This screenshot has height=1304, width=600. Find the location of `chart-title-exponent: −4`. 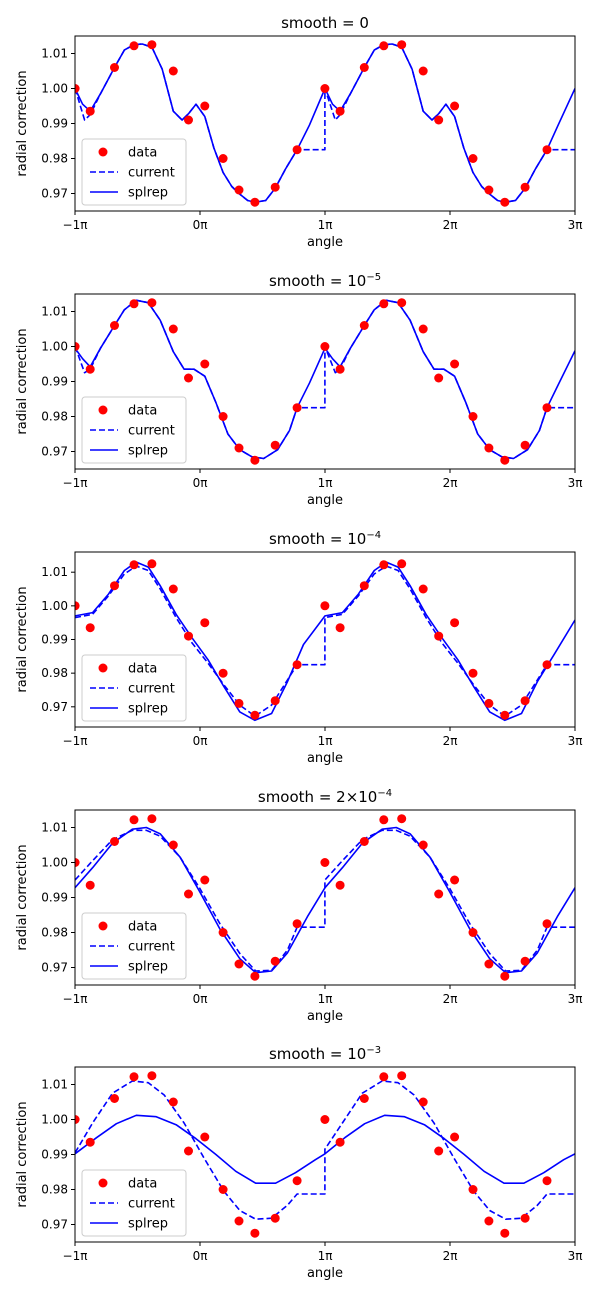

chart-title-exponent: −4 is located at coordinates (384, 793).